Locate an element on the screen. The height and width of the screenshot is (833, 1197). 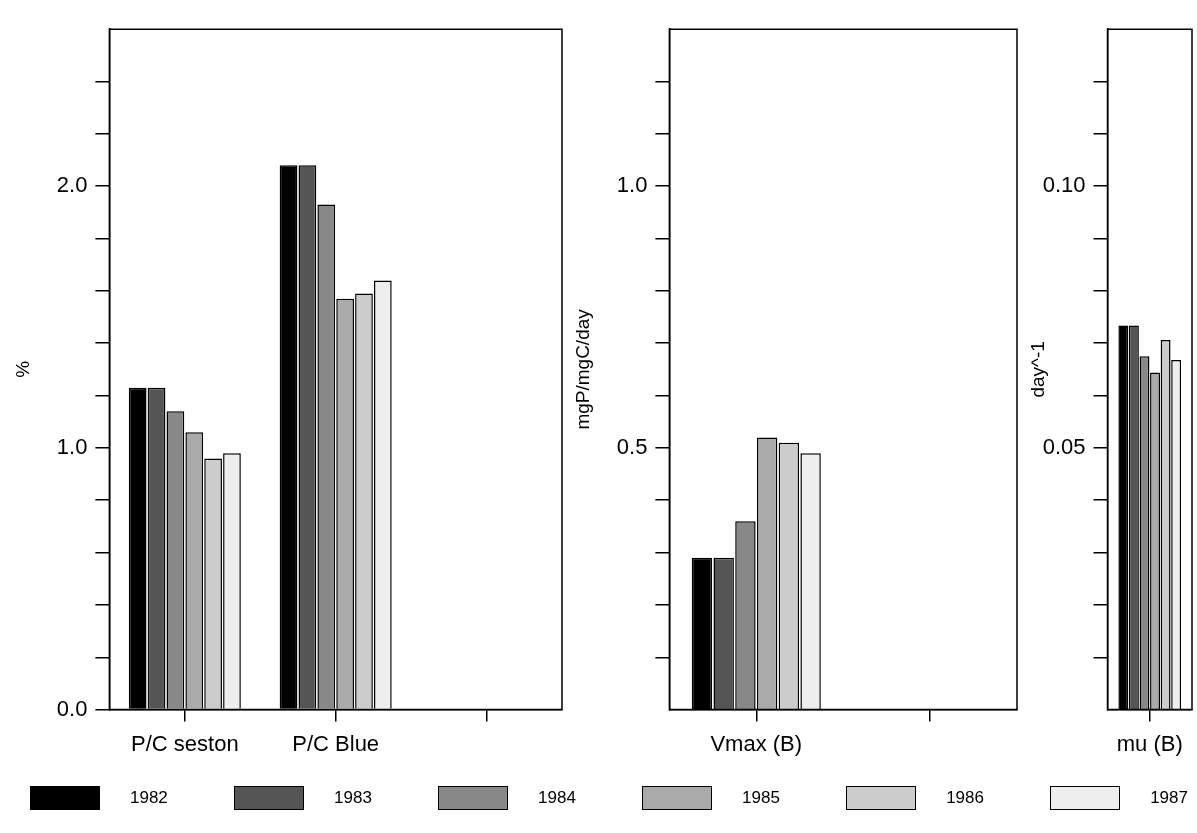
legend-label: 1987 is located at coordinates (1169, 798).